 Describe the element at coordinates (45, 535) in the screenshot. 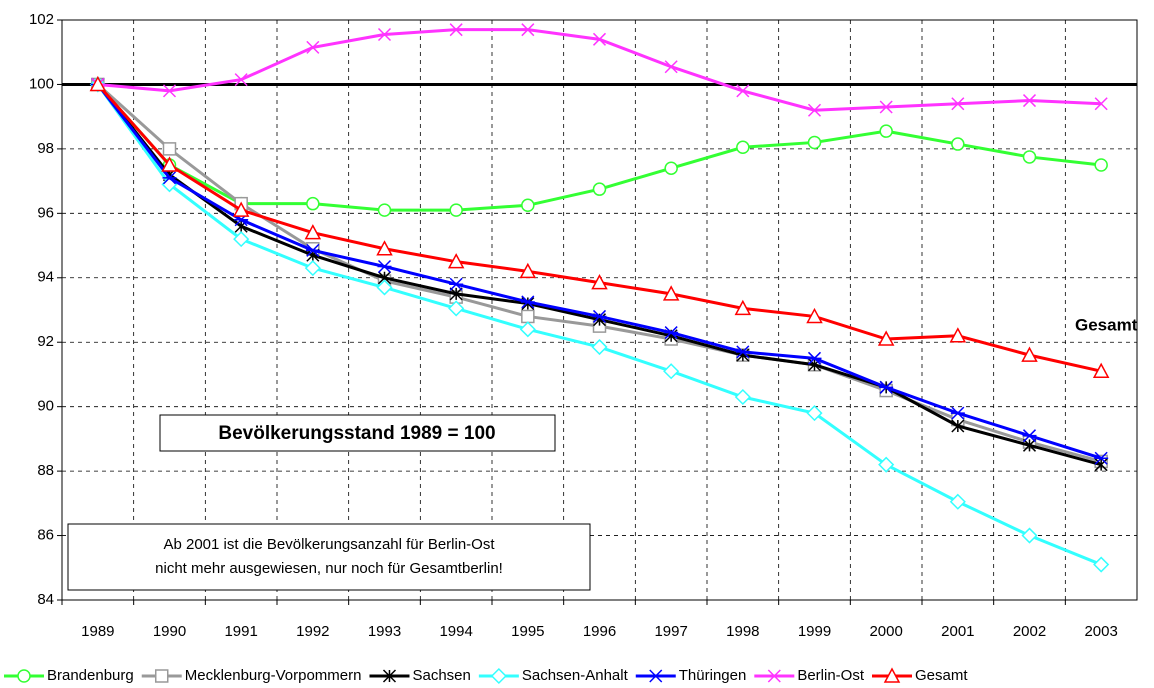

I see `y-tick-label: 86` at that location.